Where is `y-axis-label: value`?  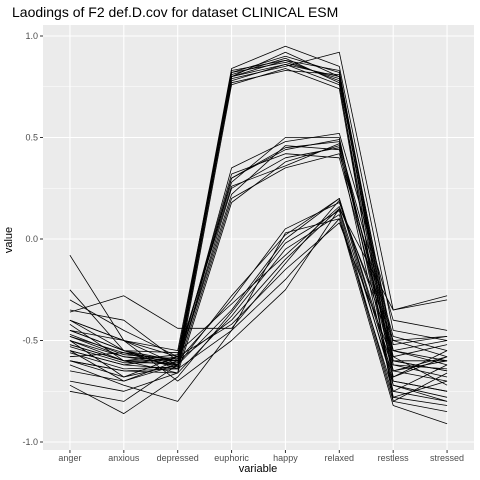 y-axis-label: value is located at coordinates (9, 240).